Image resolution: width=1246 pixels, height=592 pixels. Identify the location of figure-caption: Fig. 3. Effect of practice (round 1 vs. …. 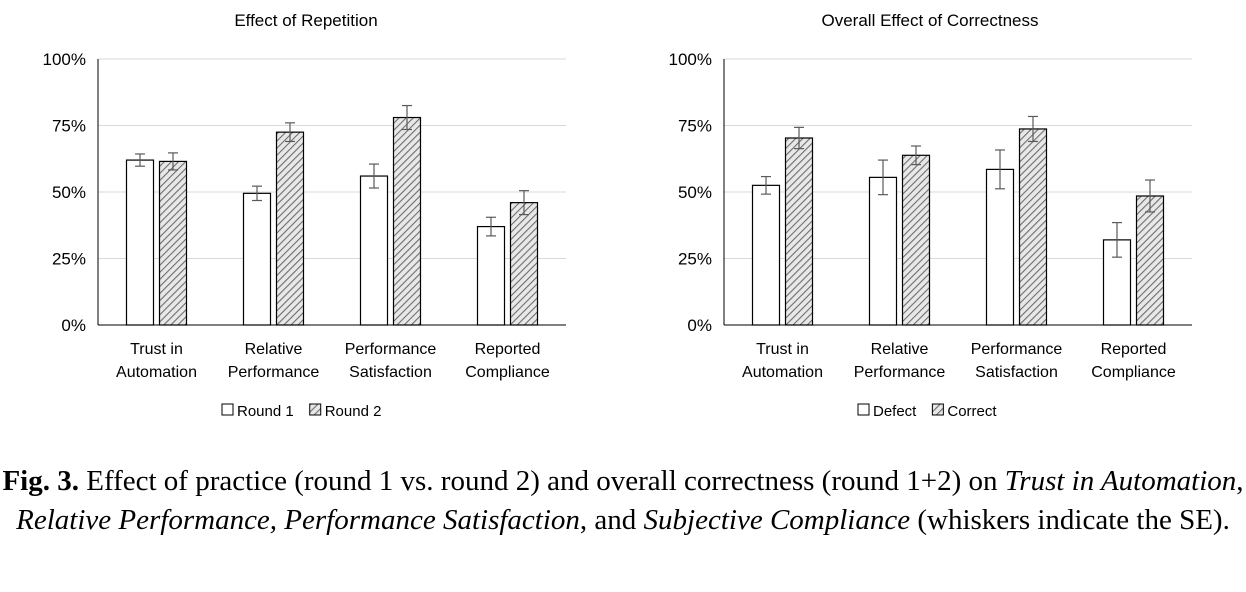
(623, 501).